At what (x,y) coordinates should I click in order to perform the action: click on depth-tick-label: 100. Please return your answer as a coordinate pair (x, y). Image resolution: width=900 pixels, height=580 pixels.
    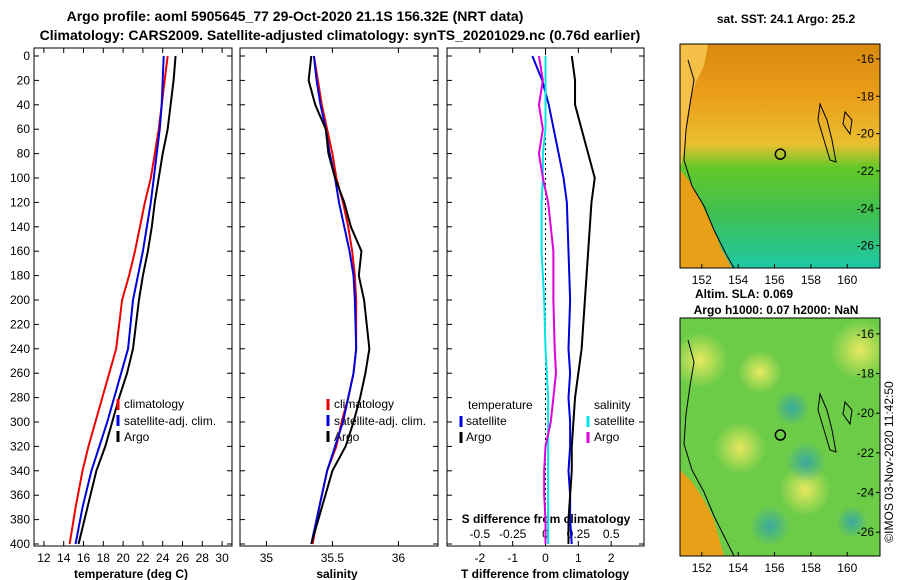
    Looking at the image, I should click on (20, 178).